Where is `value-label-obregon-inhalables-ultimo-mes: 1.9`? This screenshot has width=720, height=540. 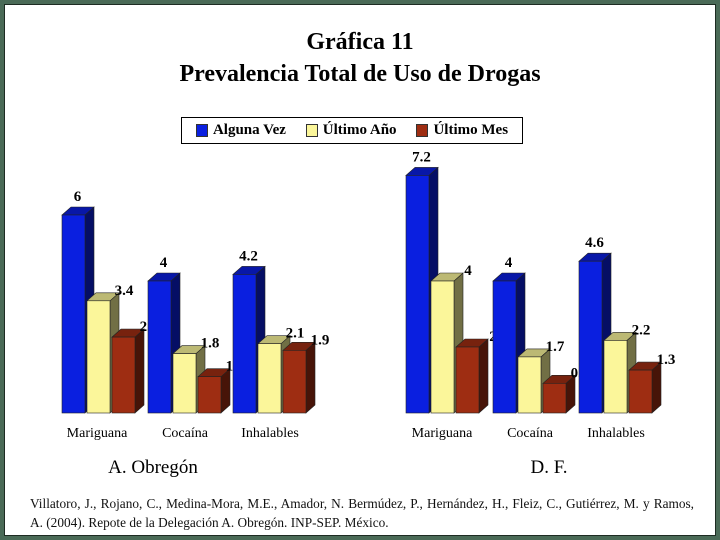
value-label-obregon-inhalables-ultimo-mes: 1.9 is located at coordinates (320, 340).